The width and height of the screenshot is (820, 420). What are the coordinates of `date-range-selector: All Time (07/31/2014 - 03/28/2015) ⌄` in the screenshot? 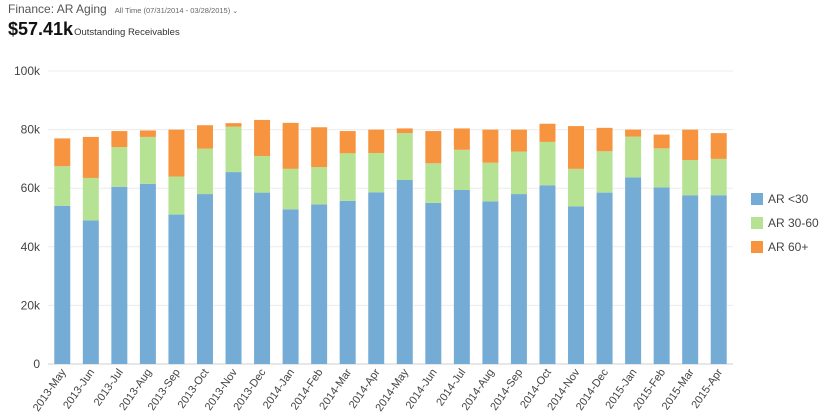 It's located at (176, 10).